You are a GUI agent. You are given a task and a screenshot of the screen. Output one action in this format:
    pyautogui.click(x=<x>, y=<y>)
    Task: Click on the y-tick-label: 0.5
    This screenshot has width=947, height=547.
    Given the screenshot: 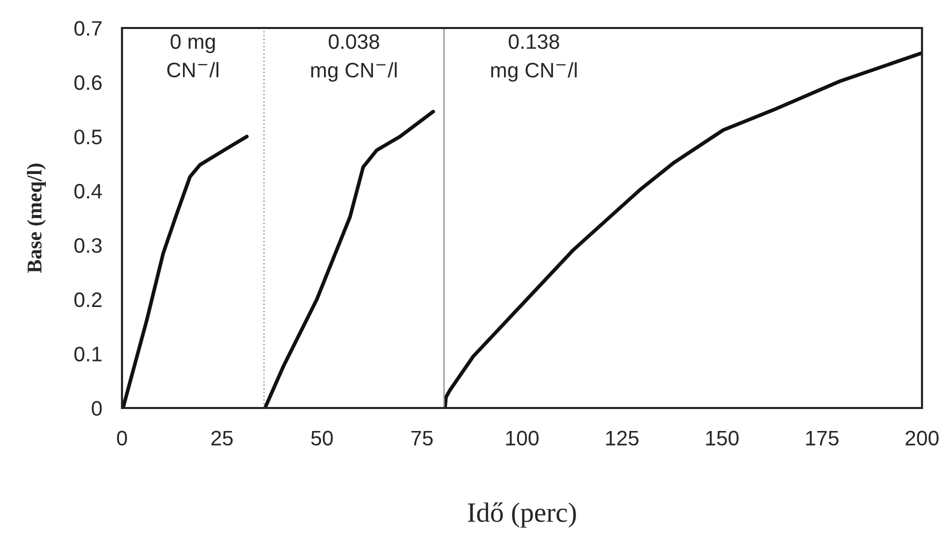 What is the action you would take?
    pyautogui.click(x=88, y=137)
    